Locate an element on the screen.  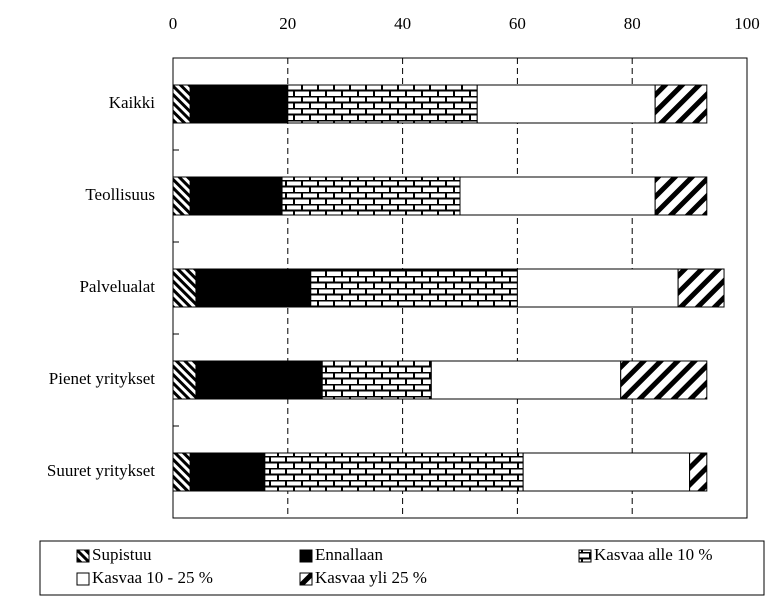
legend-box is located at coordinates (402, 568).